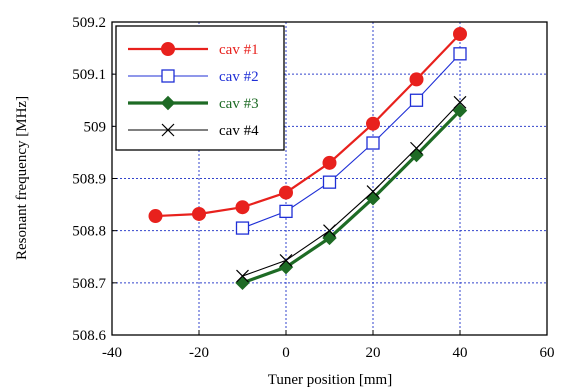 This screenshot has height=390, width=562. Describe the element at coordinates (22, 178) in the screenshot. I see `y-axis-label: Resonant frequency [MHz]` at that location.